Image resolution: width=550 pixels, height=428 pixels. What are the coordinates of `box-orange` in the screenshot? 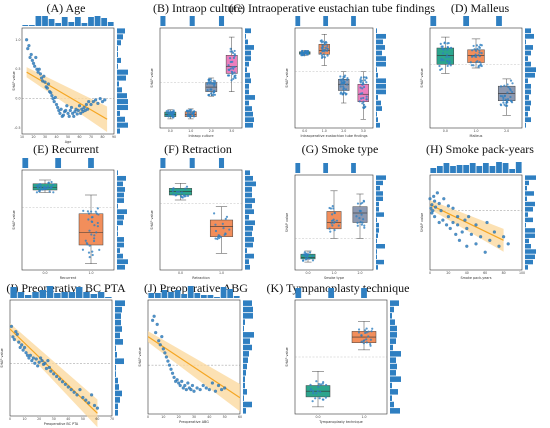 It's located at (221, 228).